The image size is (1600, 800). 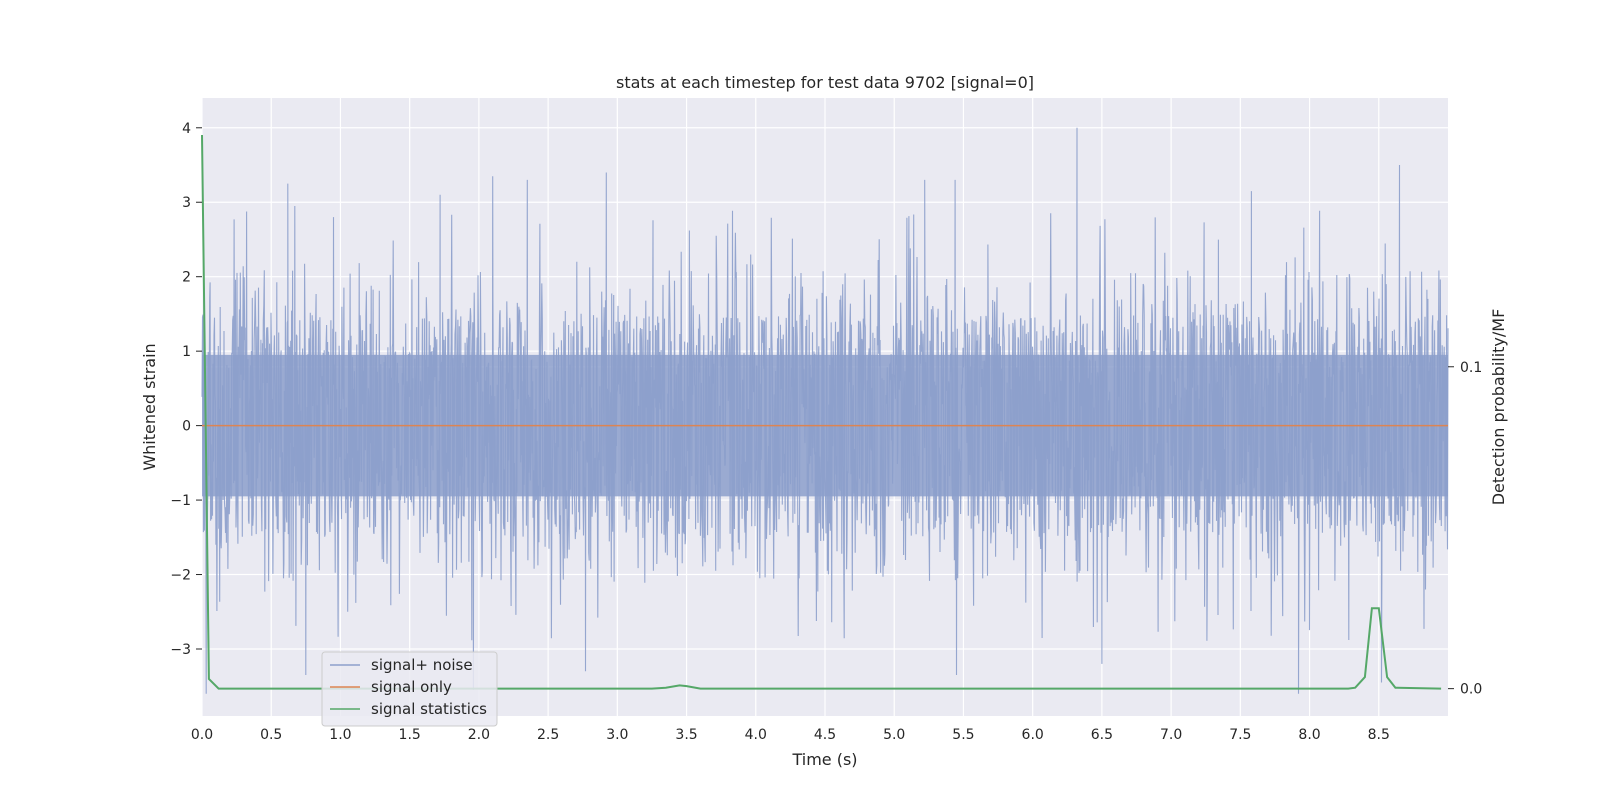 What do you see at coordinates (149, 406) in the screenshot?
I see `y-axis-label: Whitened strain` at bounding box center [149, 406].